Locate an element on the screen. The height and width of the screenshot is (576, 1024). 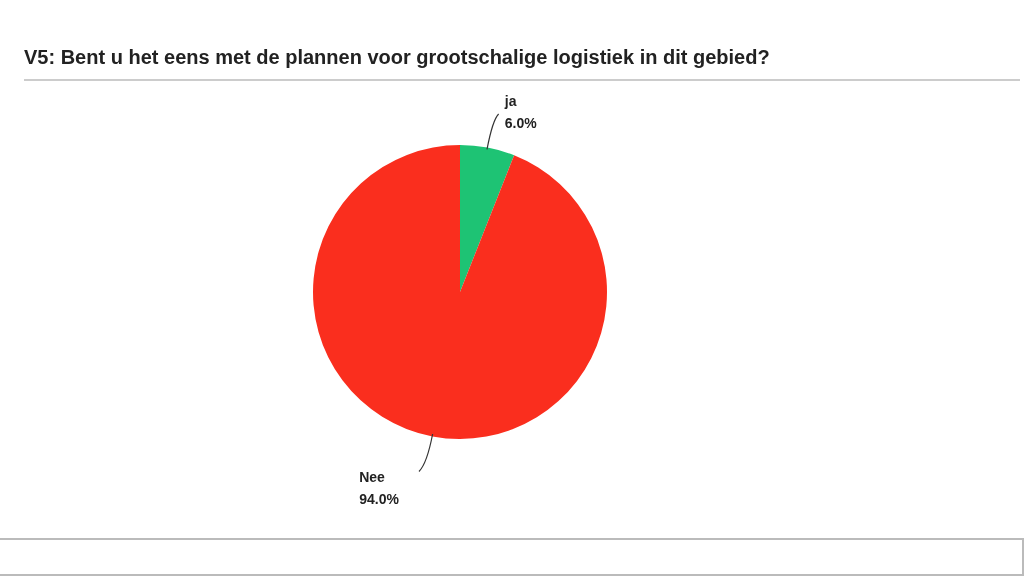
slice-label: ja is located at coordinates (510, 100).